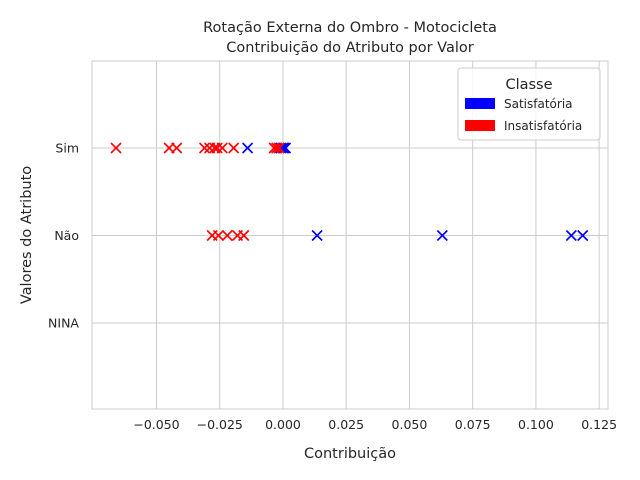 Image resolution: width=640 pixels, height=480 pixels. Describe the element at coordinates (63, 323) in the screenshot. I see `y-tick-label-nina: NINA` at that location.